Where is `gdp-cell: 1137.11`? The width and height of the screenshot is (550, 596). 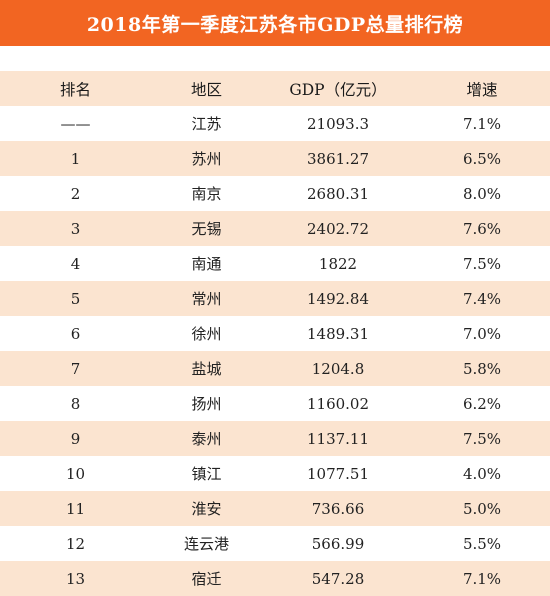 gdp-cell: 1137.11 is located at coordinates (338, 438).